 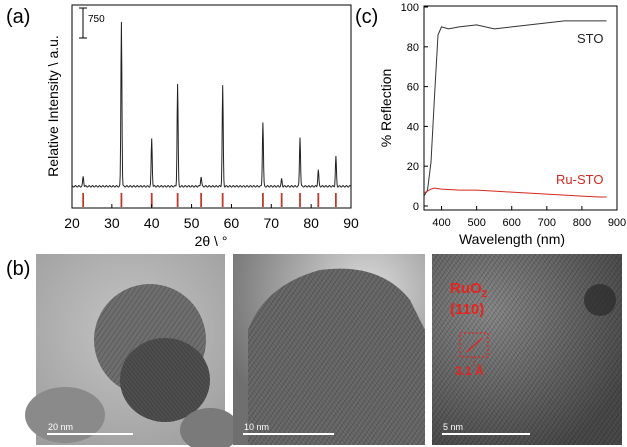 What do you see at coordinates (18, 17) in the screenshot?
I see `panel-label-a: (a)` at bounding box center [18, 17].